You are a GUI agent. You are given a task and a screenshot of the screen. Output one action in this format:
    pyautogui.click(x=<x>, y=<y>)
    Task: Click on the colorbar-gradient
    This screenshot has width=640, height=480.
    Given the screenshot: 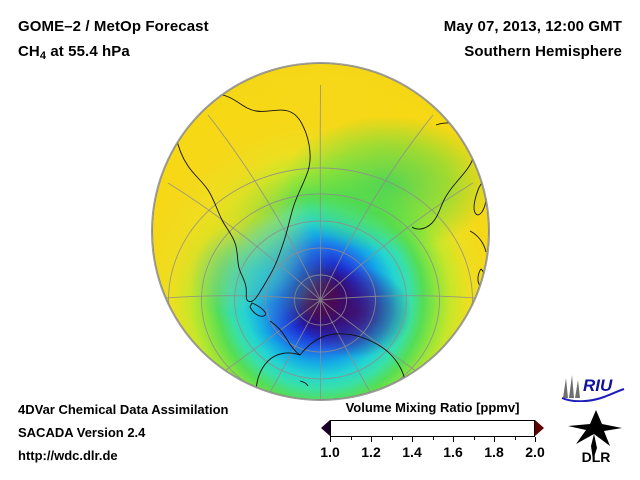 What is the action you would take?
    pyautogui.click(x=432, y=428)
    